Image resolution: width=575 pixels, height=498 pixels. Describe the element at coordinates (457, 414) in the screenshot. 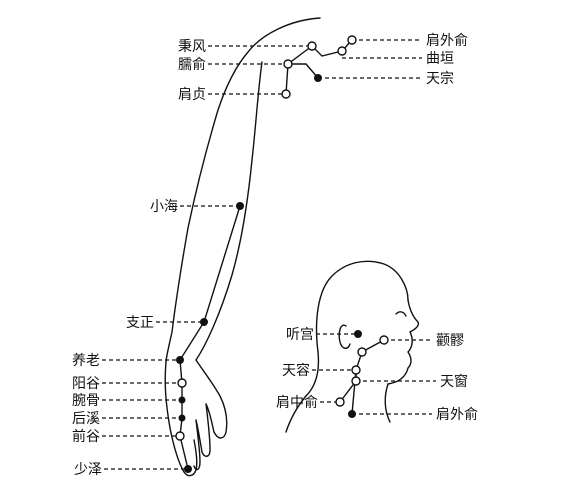

I see `label-jianwaishu-head: 肩外俞` at that location.